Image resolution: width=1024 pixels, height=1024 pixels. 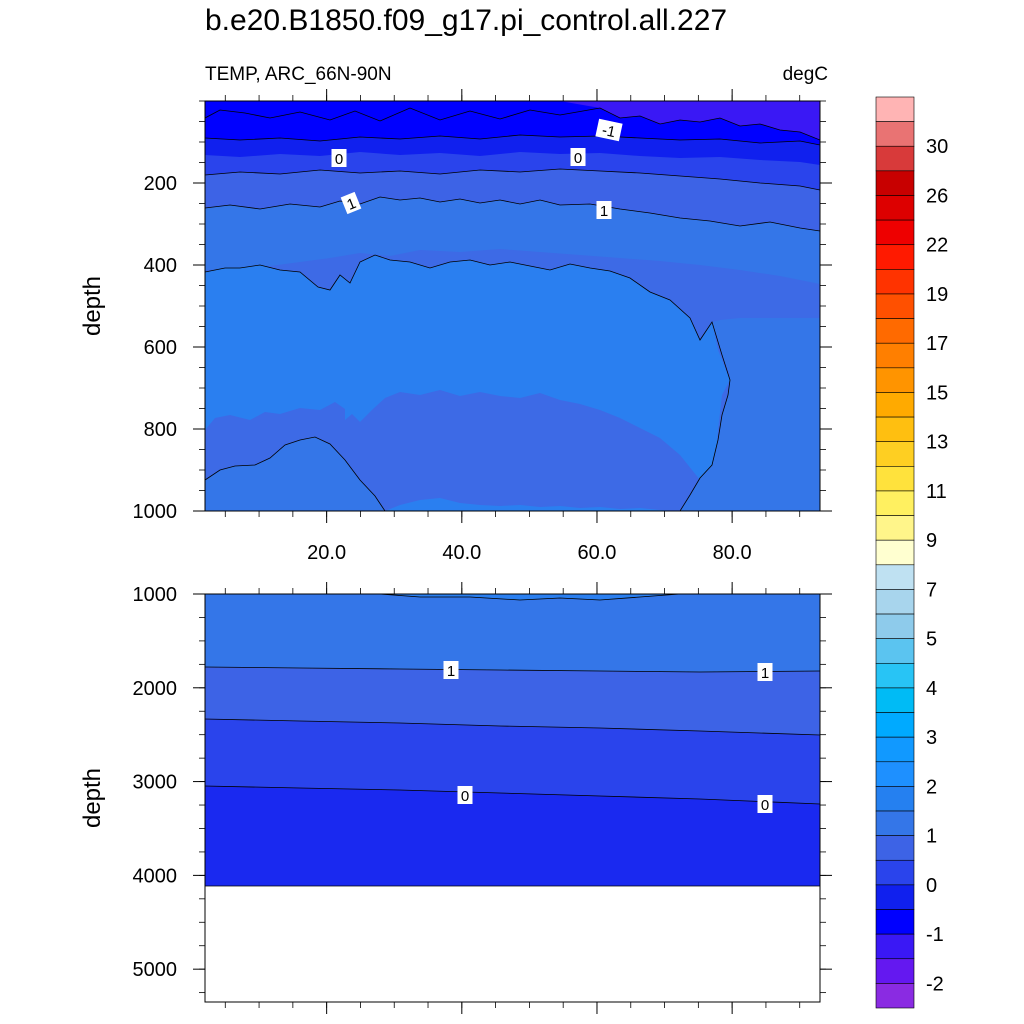 I want to click on contour-label-text: 0, so click(x=465, y=796).